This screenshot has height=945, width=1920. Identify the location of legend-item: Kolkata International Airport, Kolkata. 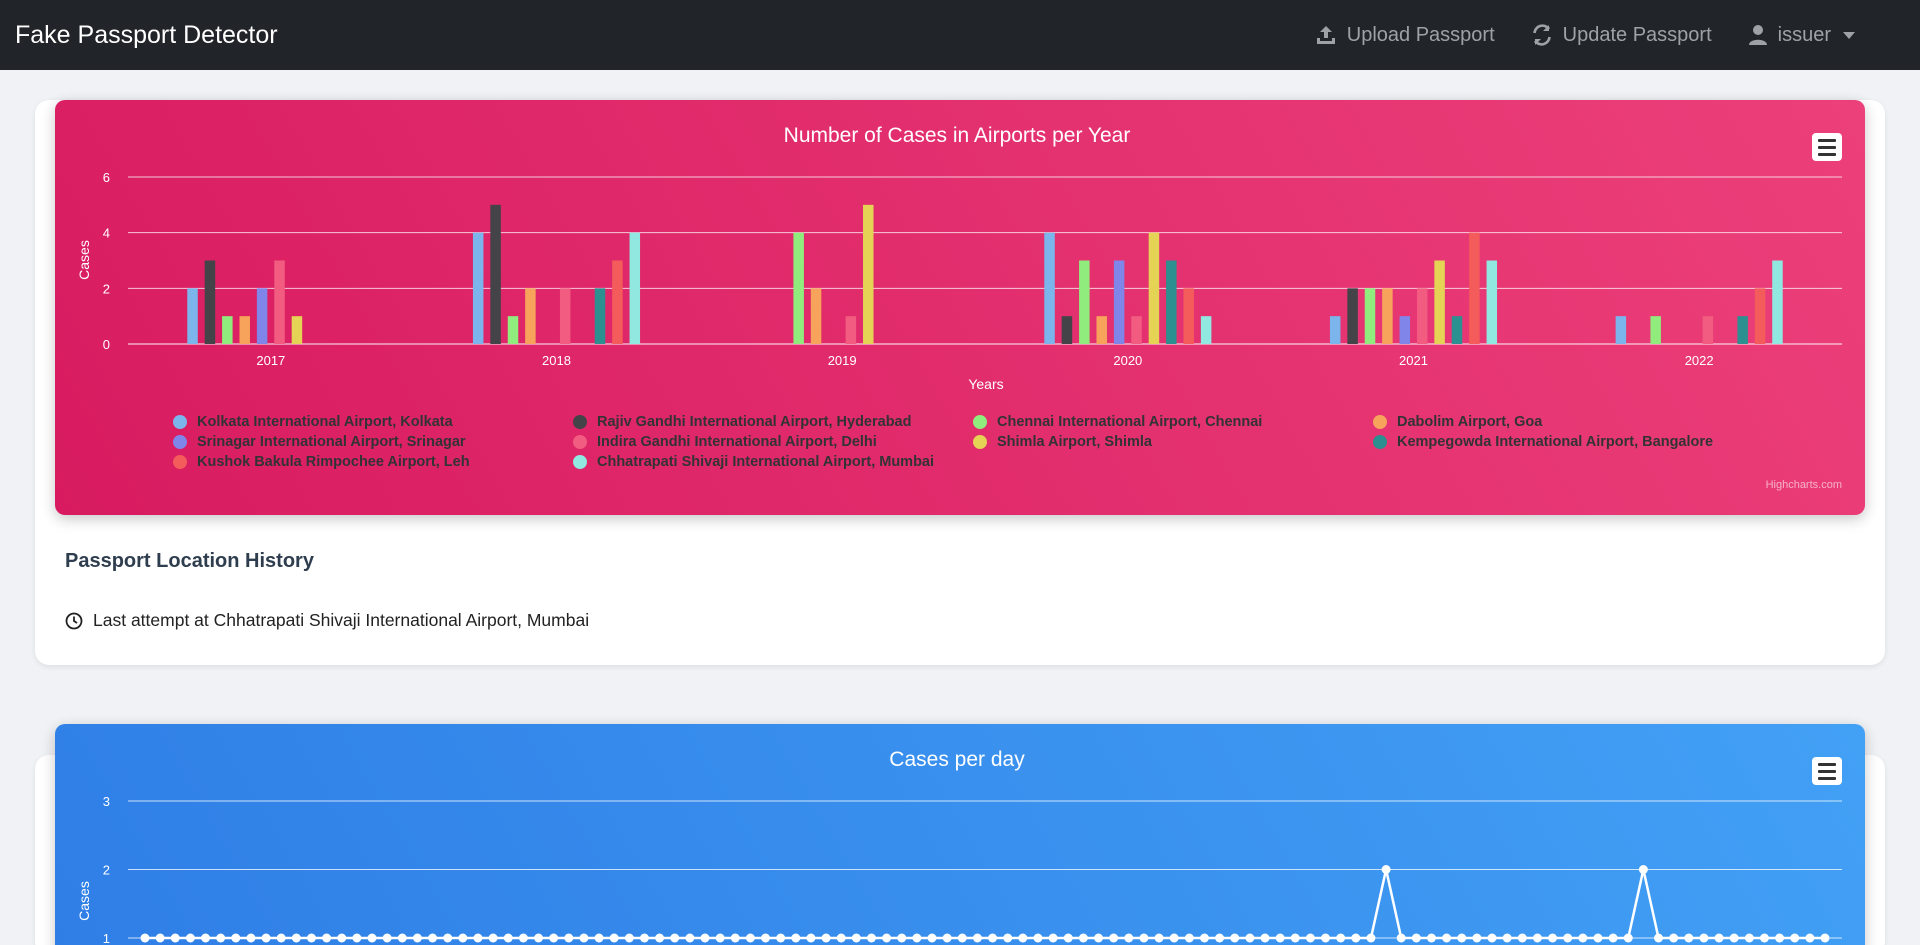
(373, 422).